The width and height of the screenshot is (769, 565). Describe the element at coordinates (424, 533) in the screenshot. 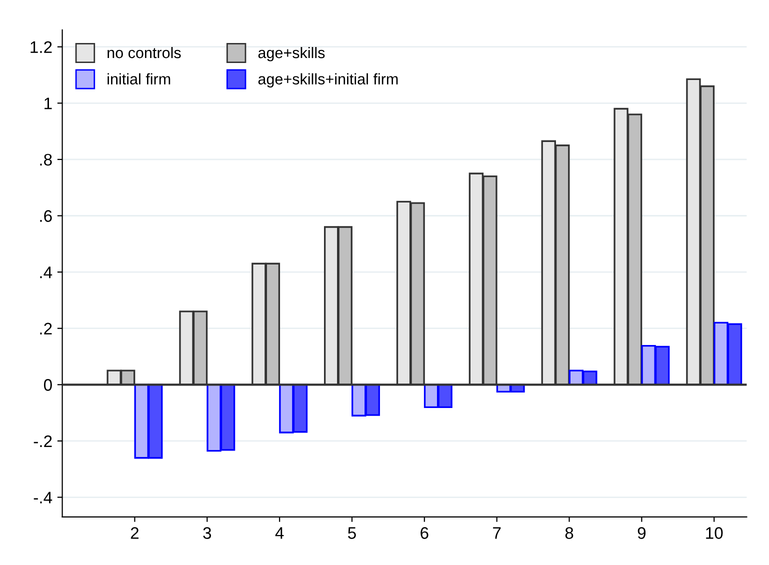

I see `x-tick-label: 6` at that location.